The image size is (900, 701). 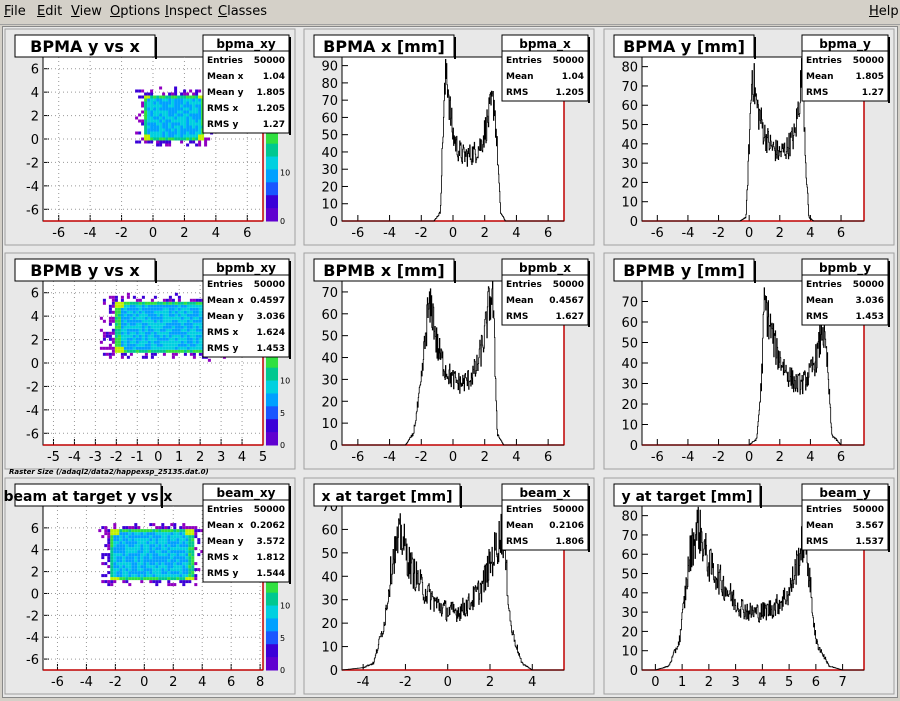 I want to click on menu-options: Options, so click(x=135, y=11).